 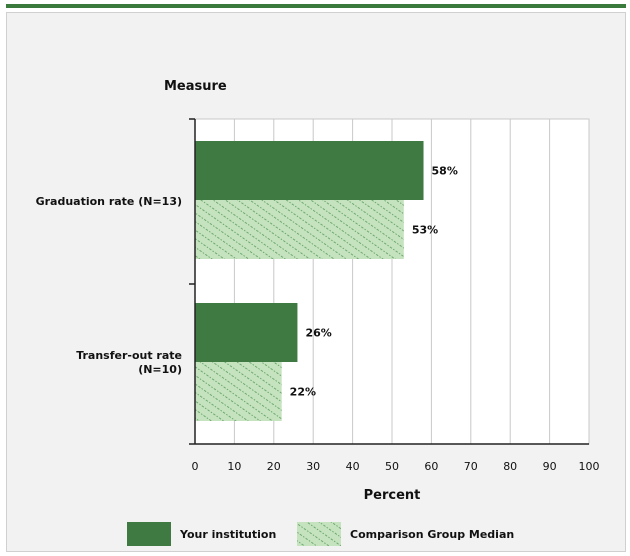 What do you see at coordinates (589, 466) in the screenshot?
I see `x-tick-label: 100` at bounding box center [589, 466].